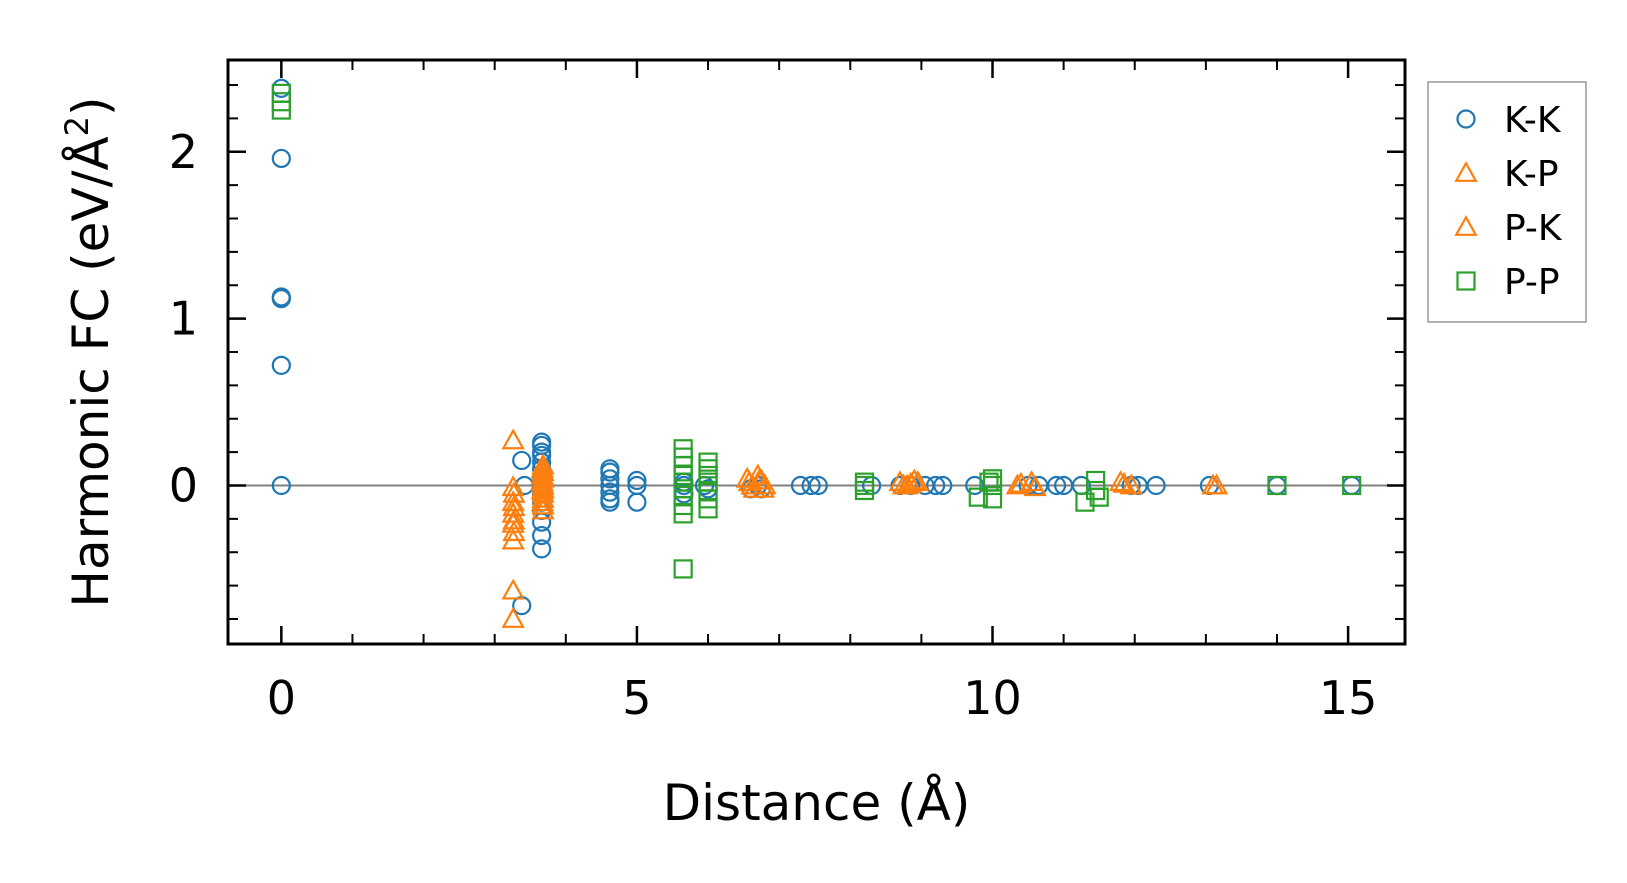  I want to click on y-axis-title: Harmonic FC (eV/Å2), so click(89, 351).